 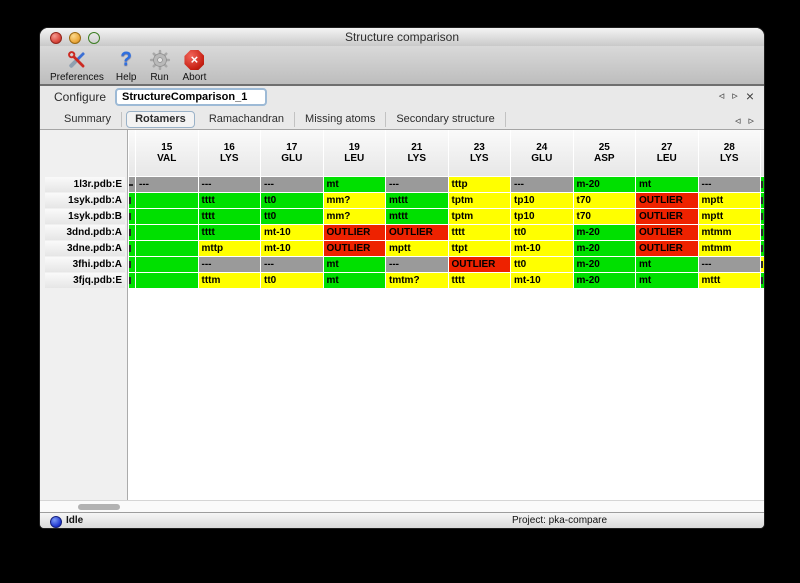 What do you see at coordinates (85, 200) in the screenshot?
I see `row-label: 1syk.pdb:A` at bounding box center [85, 200].